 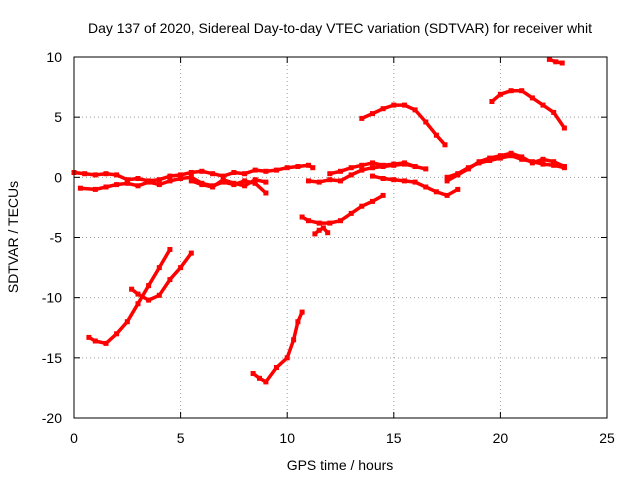 What do you see at coordinates (58, 117) in the screenshot?
I see `y-tick-label: 5` at bounding box center [58, 117].